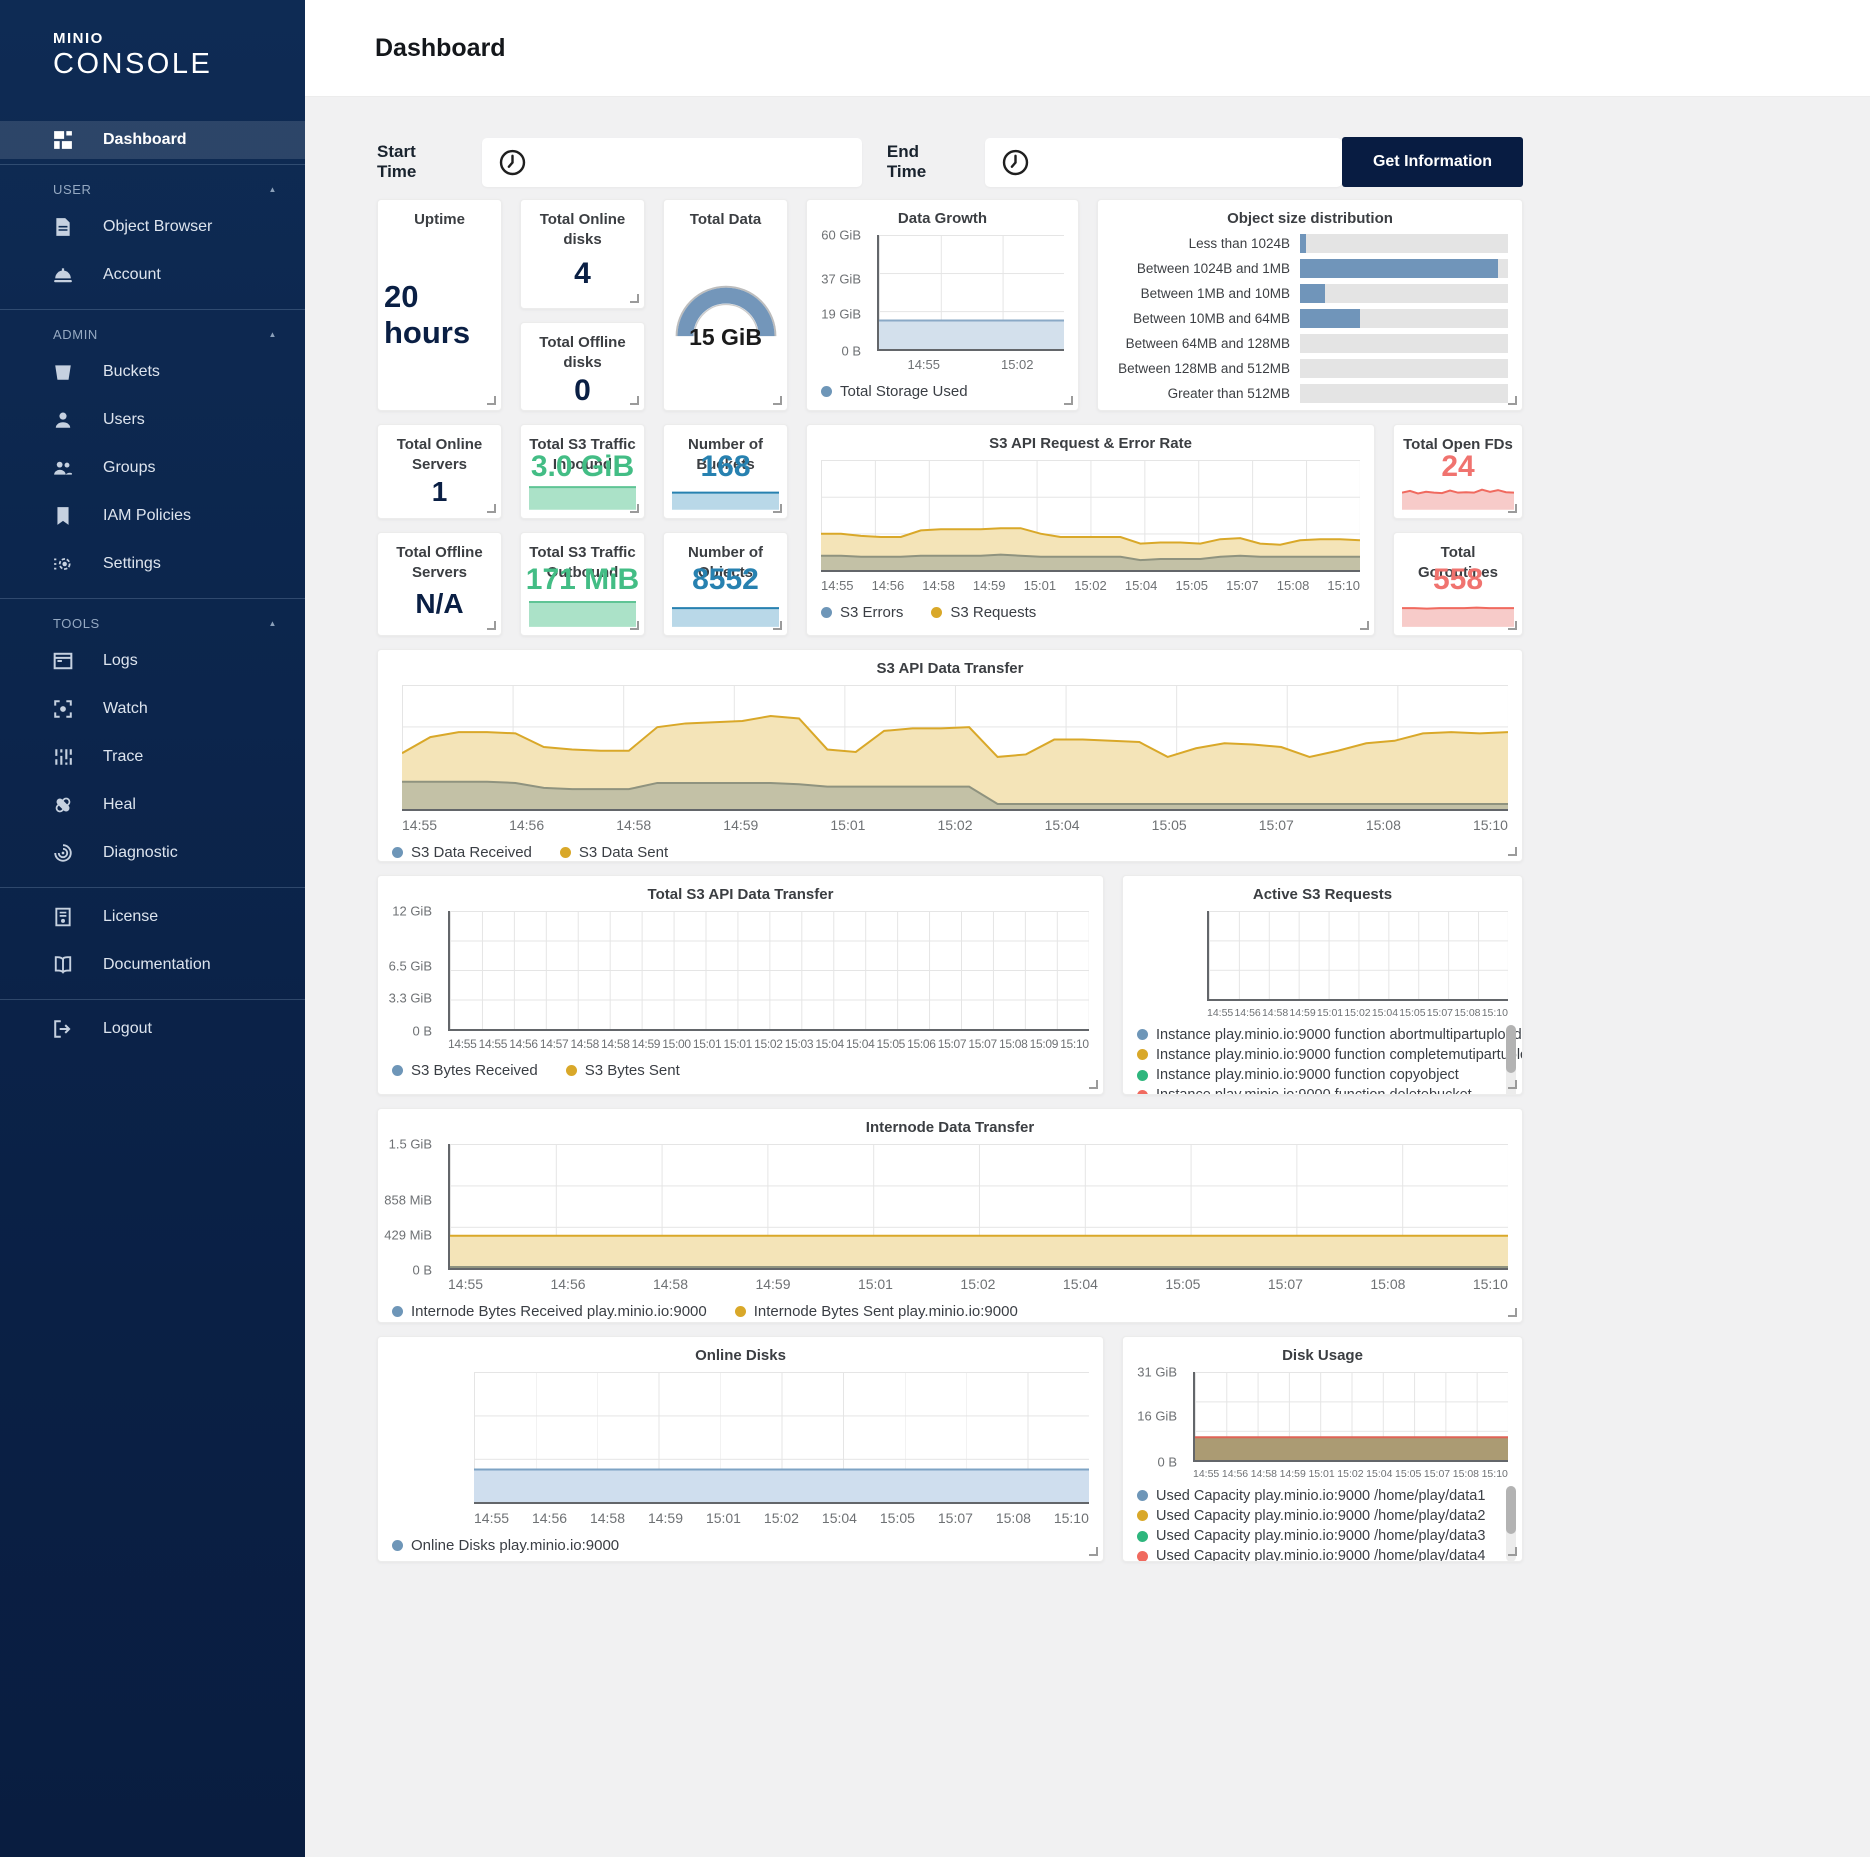 This screenshot has width=1870, height=1857. What do you see at coordinates (1322, 894) in the screenshot?
I see `chart-title: Active S3 Requests` at bounding box center [1322, 894].